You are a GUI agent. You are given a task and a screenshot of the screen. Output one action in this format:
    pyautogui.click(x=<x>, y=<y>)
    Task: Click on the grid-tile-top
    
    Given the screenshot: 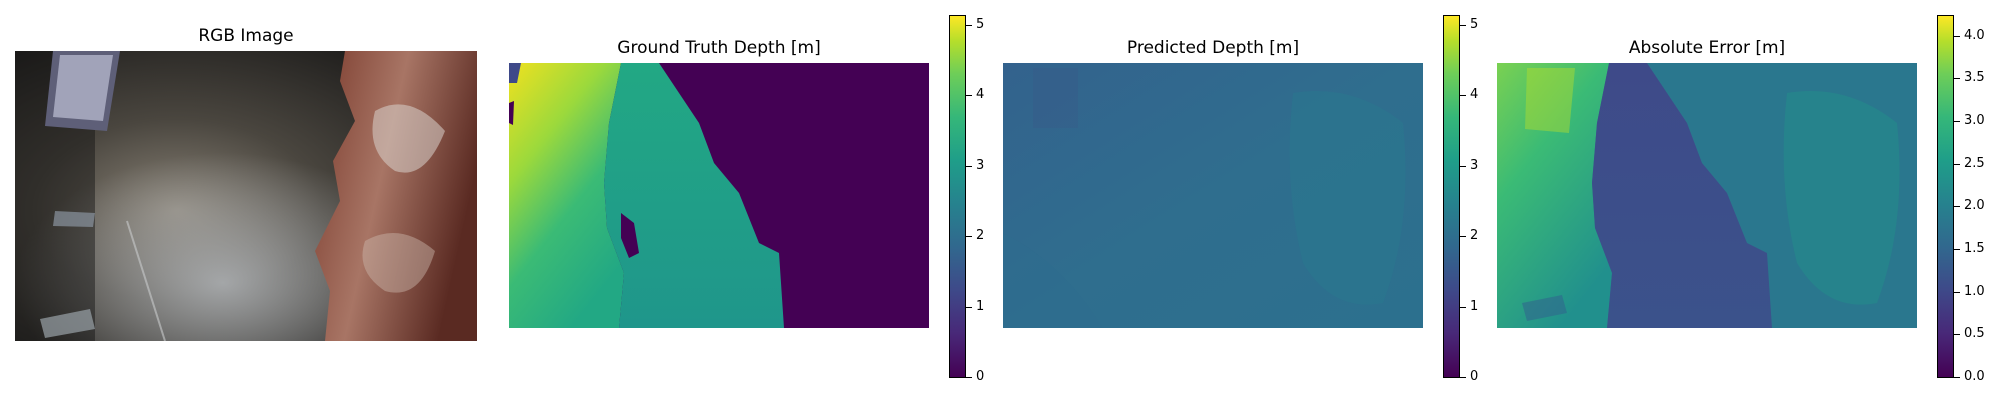 What is the action you would take?
    pyautogui.click(x=82, y=91)
    